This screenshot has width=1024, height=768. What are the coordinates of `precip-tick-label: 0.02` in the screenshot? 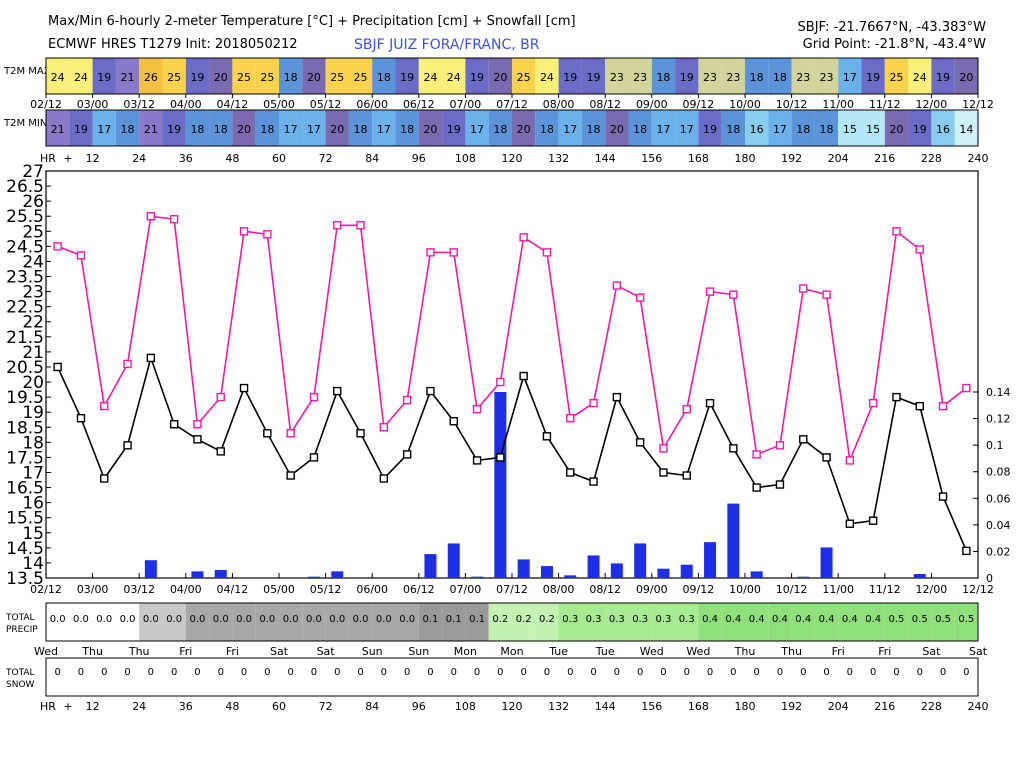 It's located at (998, 551).